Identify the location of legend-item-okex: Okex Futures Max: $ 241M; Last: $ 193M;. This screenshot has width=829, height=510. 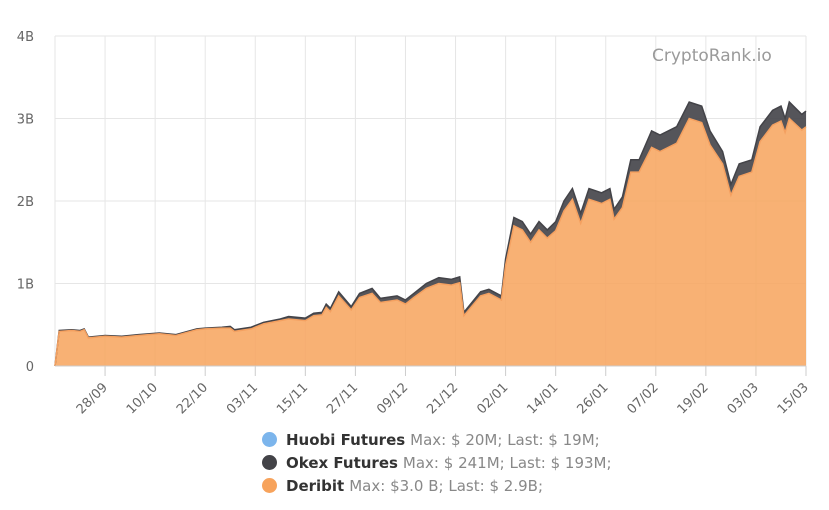
(437, 462).